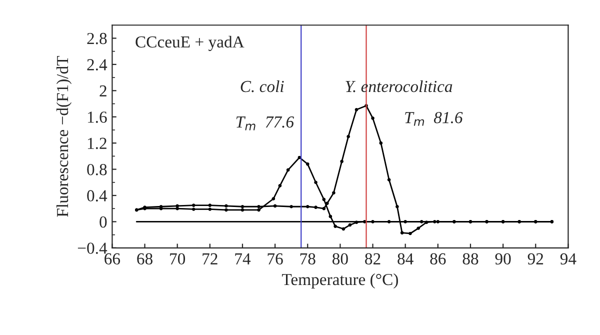 This screenshot has height=335, width=600. What do you see at coordinates (210, 258) in the screenshot?
I see `x-tick-label: 72` at bounding box center [210, 258].